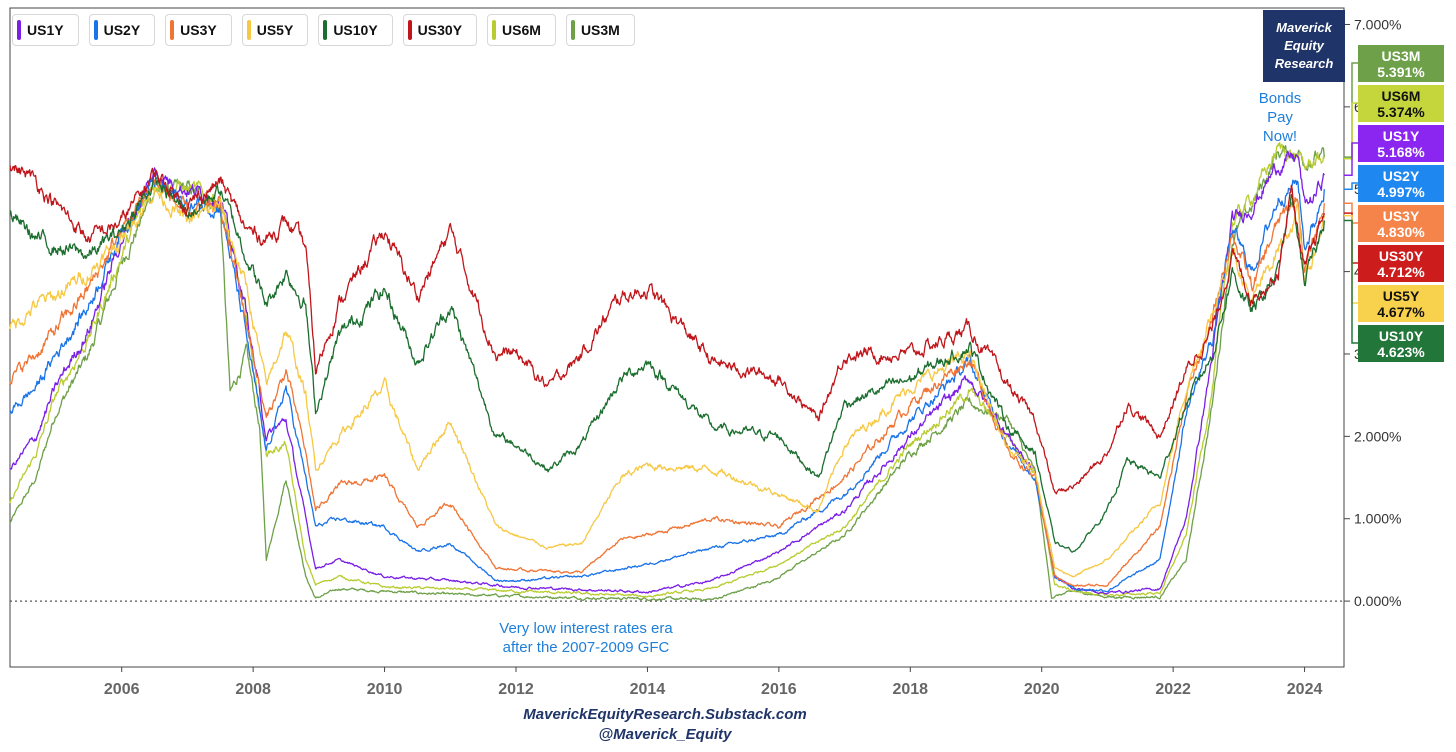 The height and width of the screenshot is (752, 1456). What do you see at coordinates (586, 628) in the screenshot?
I see `low-rates-line-1: Very low interest rates era` at bounding box center [586, 628].